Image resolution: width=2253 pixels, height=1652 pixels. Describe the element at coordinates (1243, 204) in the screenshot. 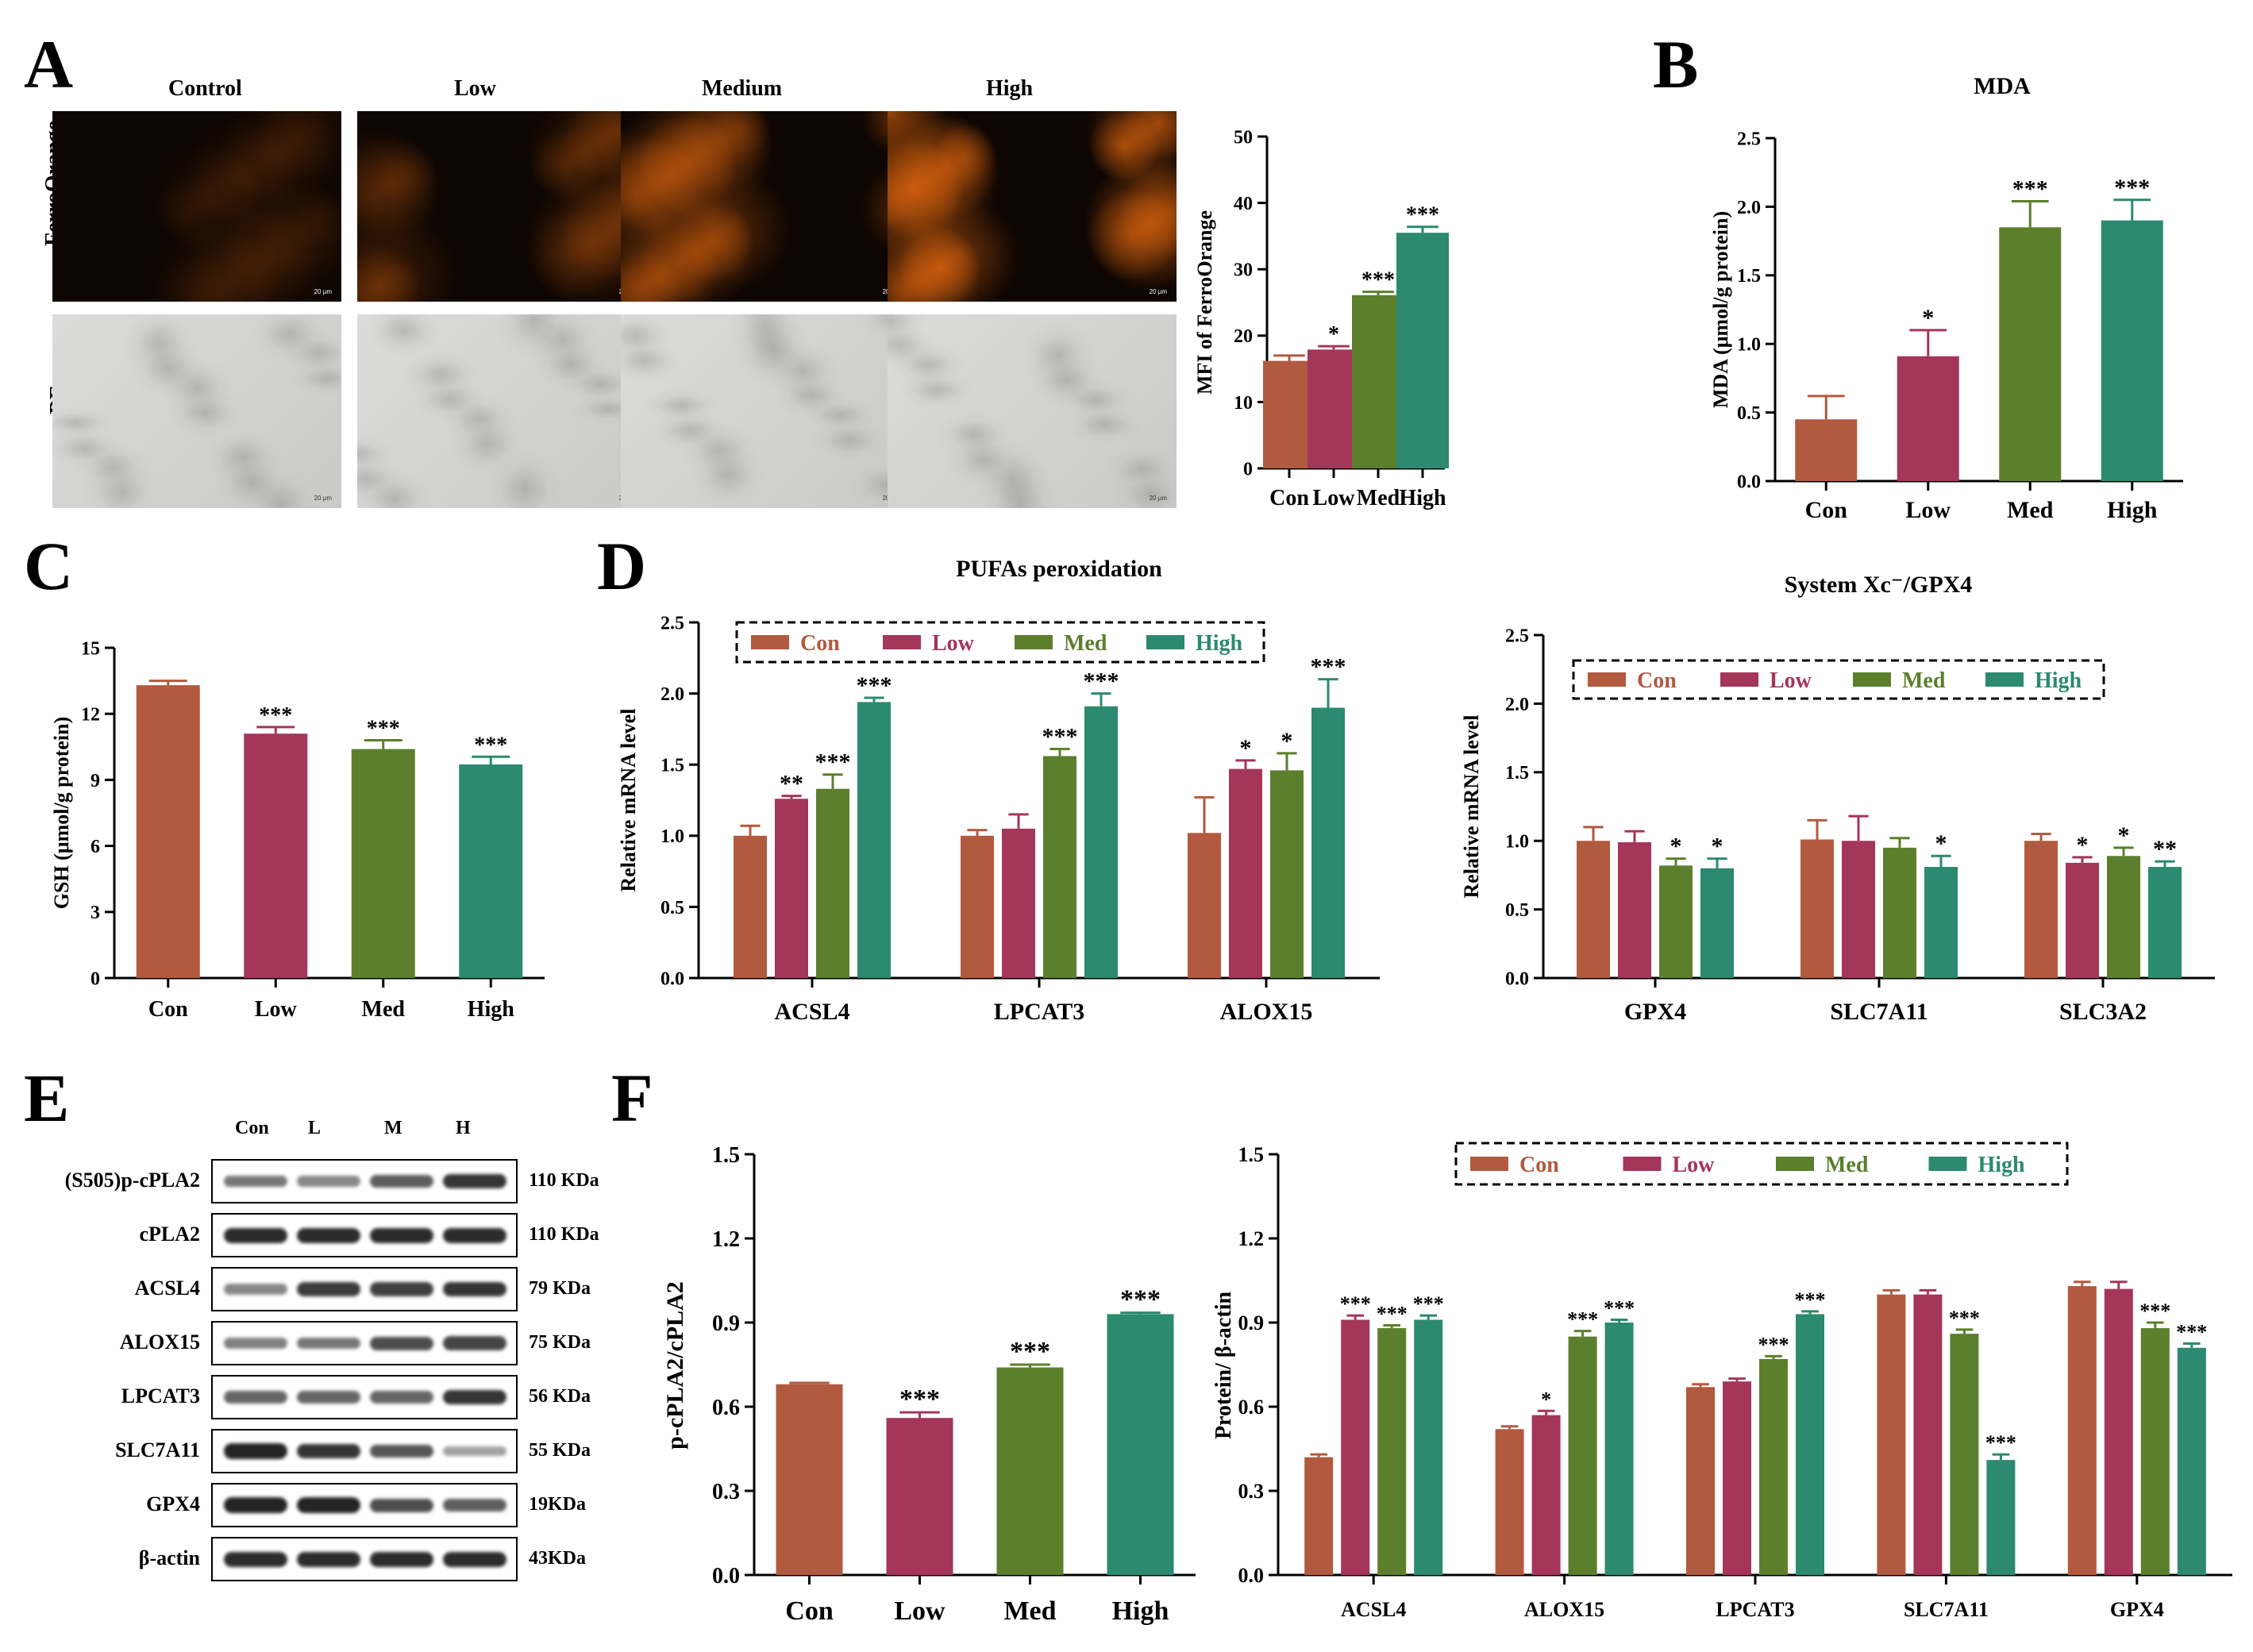

I see `y-tick-label: 40` at that location.